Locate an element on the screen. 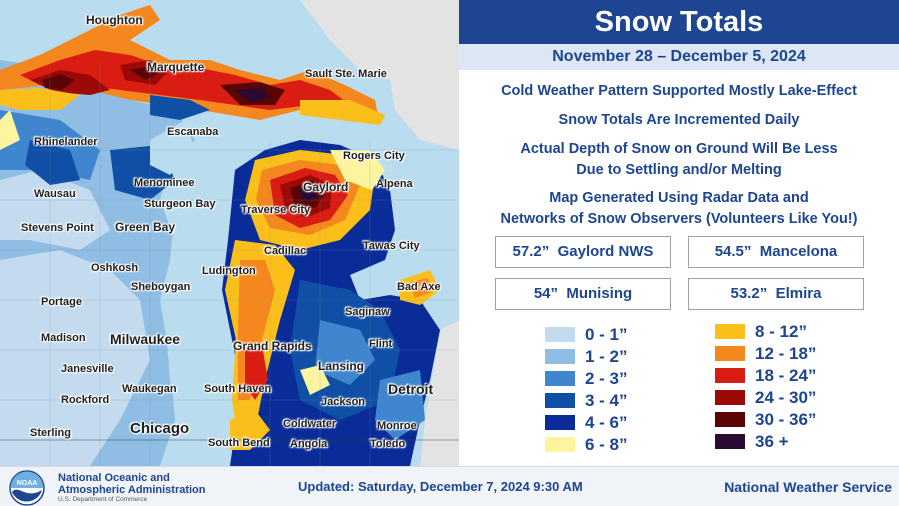 Image resolution: width=899 pixels, height=506 pixels. city-label-menominee: Menominee is located at coordinates (164, 183).